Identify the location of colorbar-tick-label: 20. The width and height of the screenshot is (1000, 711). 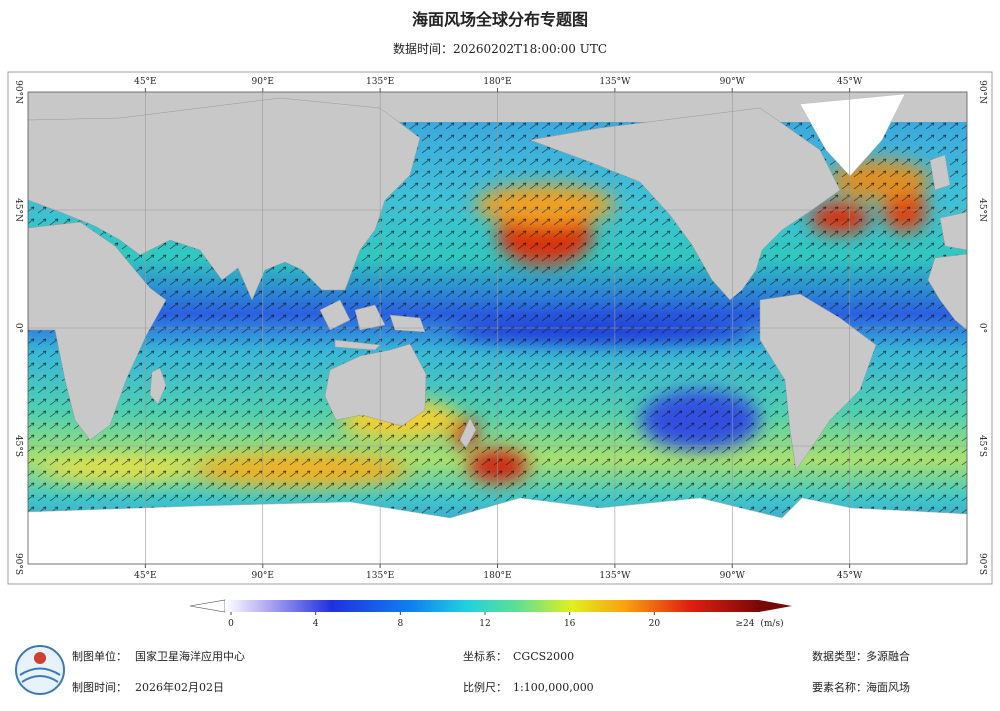
(655, 624).